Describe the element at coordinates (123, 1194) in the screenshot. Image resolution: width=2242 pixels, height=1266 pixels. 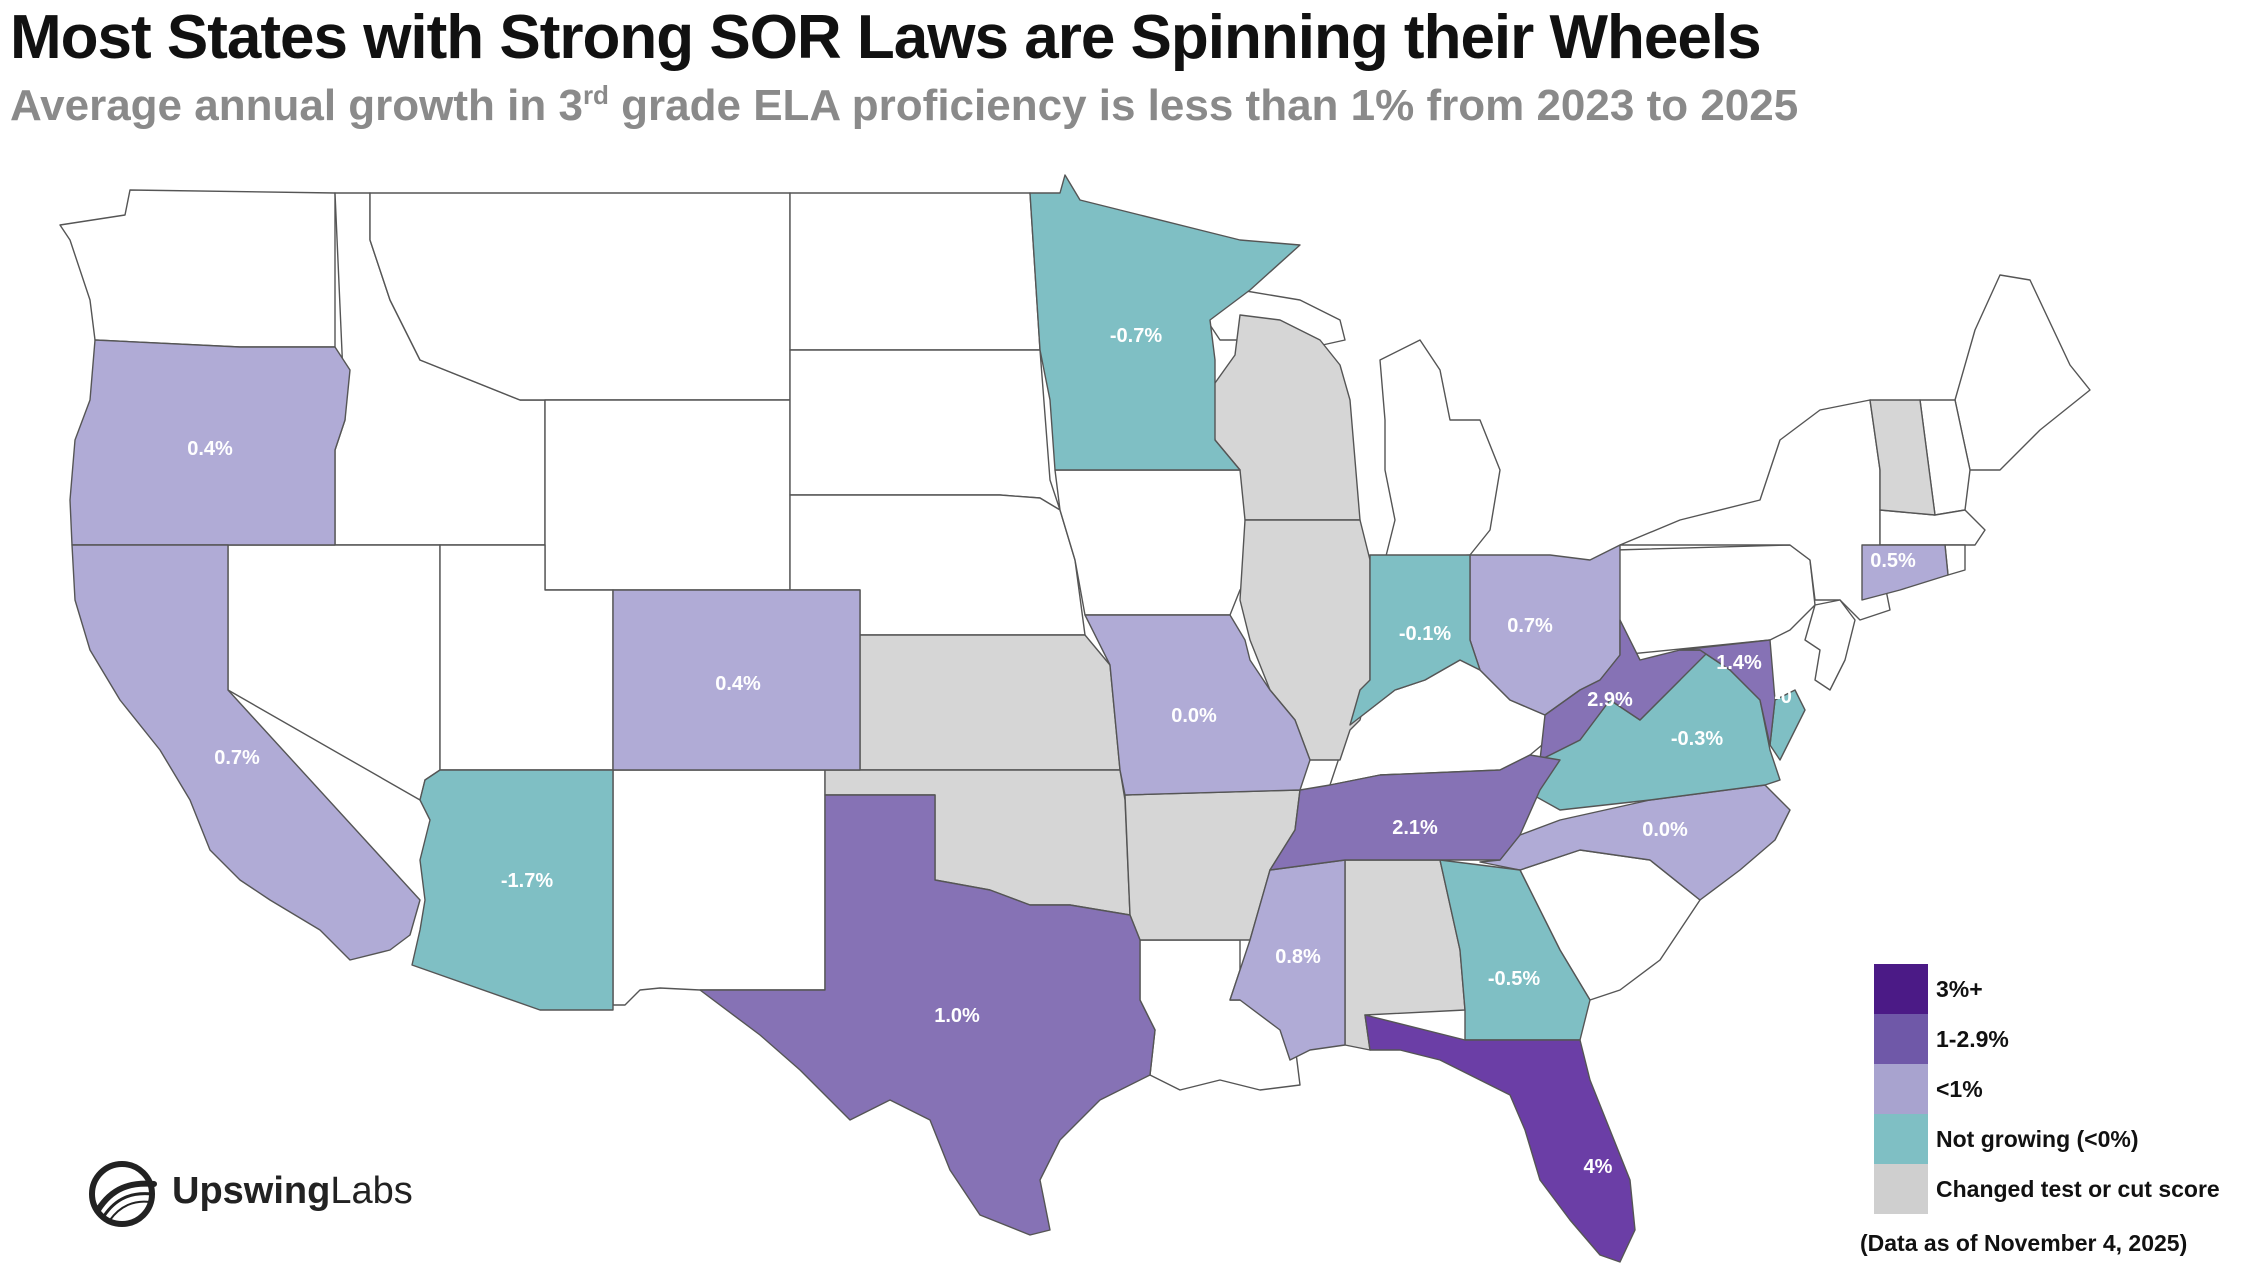
I see `upswing-logo-icon` at that location.